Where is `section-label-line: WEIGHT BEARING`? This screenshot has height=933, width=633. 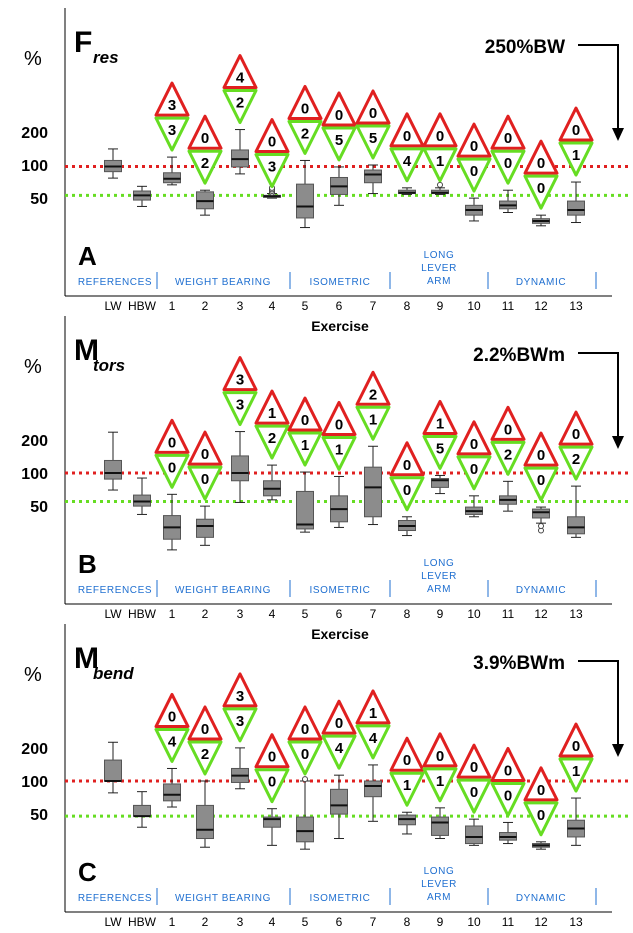 section-label-line: WEIGHT BEARING is located at coordinates (223, 282).